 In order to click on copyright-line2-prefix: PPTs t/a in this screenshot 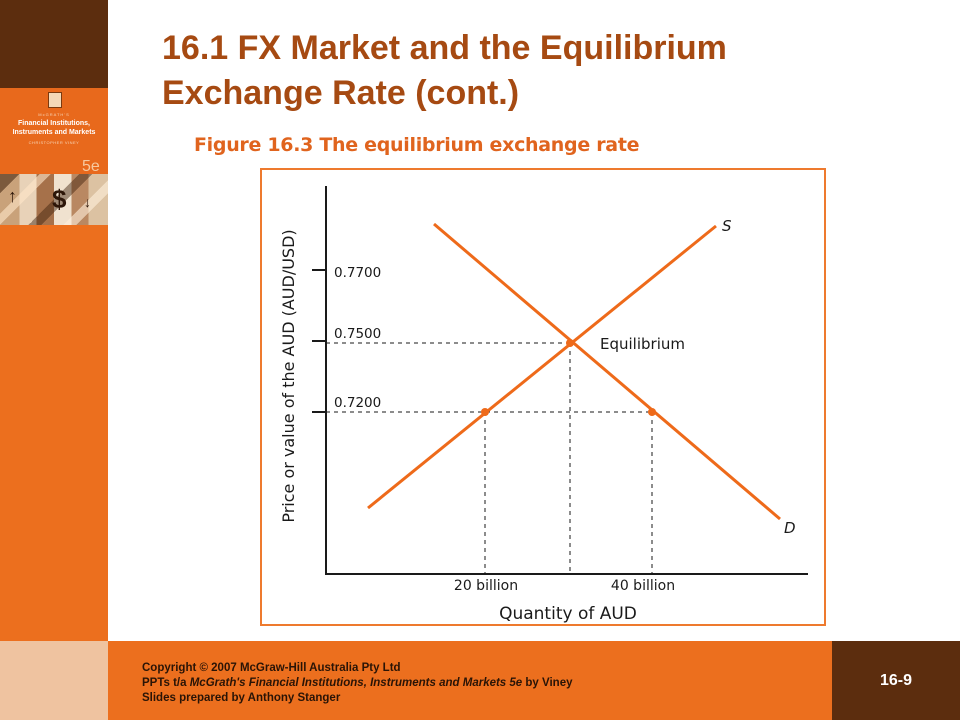, I will do `click(166, 683)`.